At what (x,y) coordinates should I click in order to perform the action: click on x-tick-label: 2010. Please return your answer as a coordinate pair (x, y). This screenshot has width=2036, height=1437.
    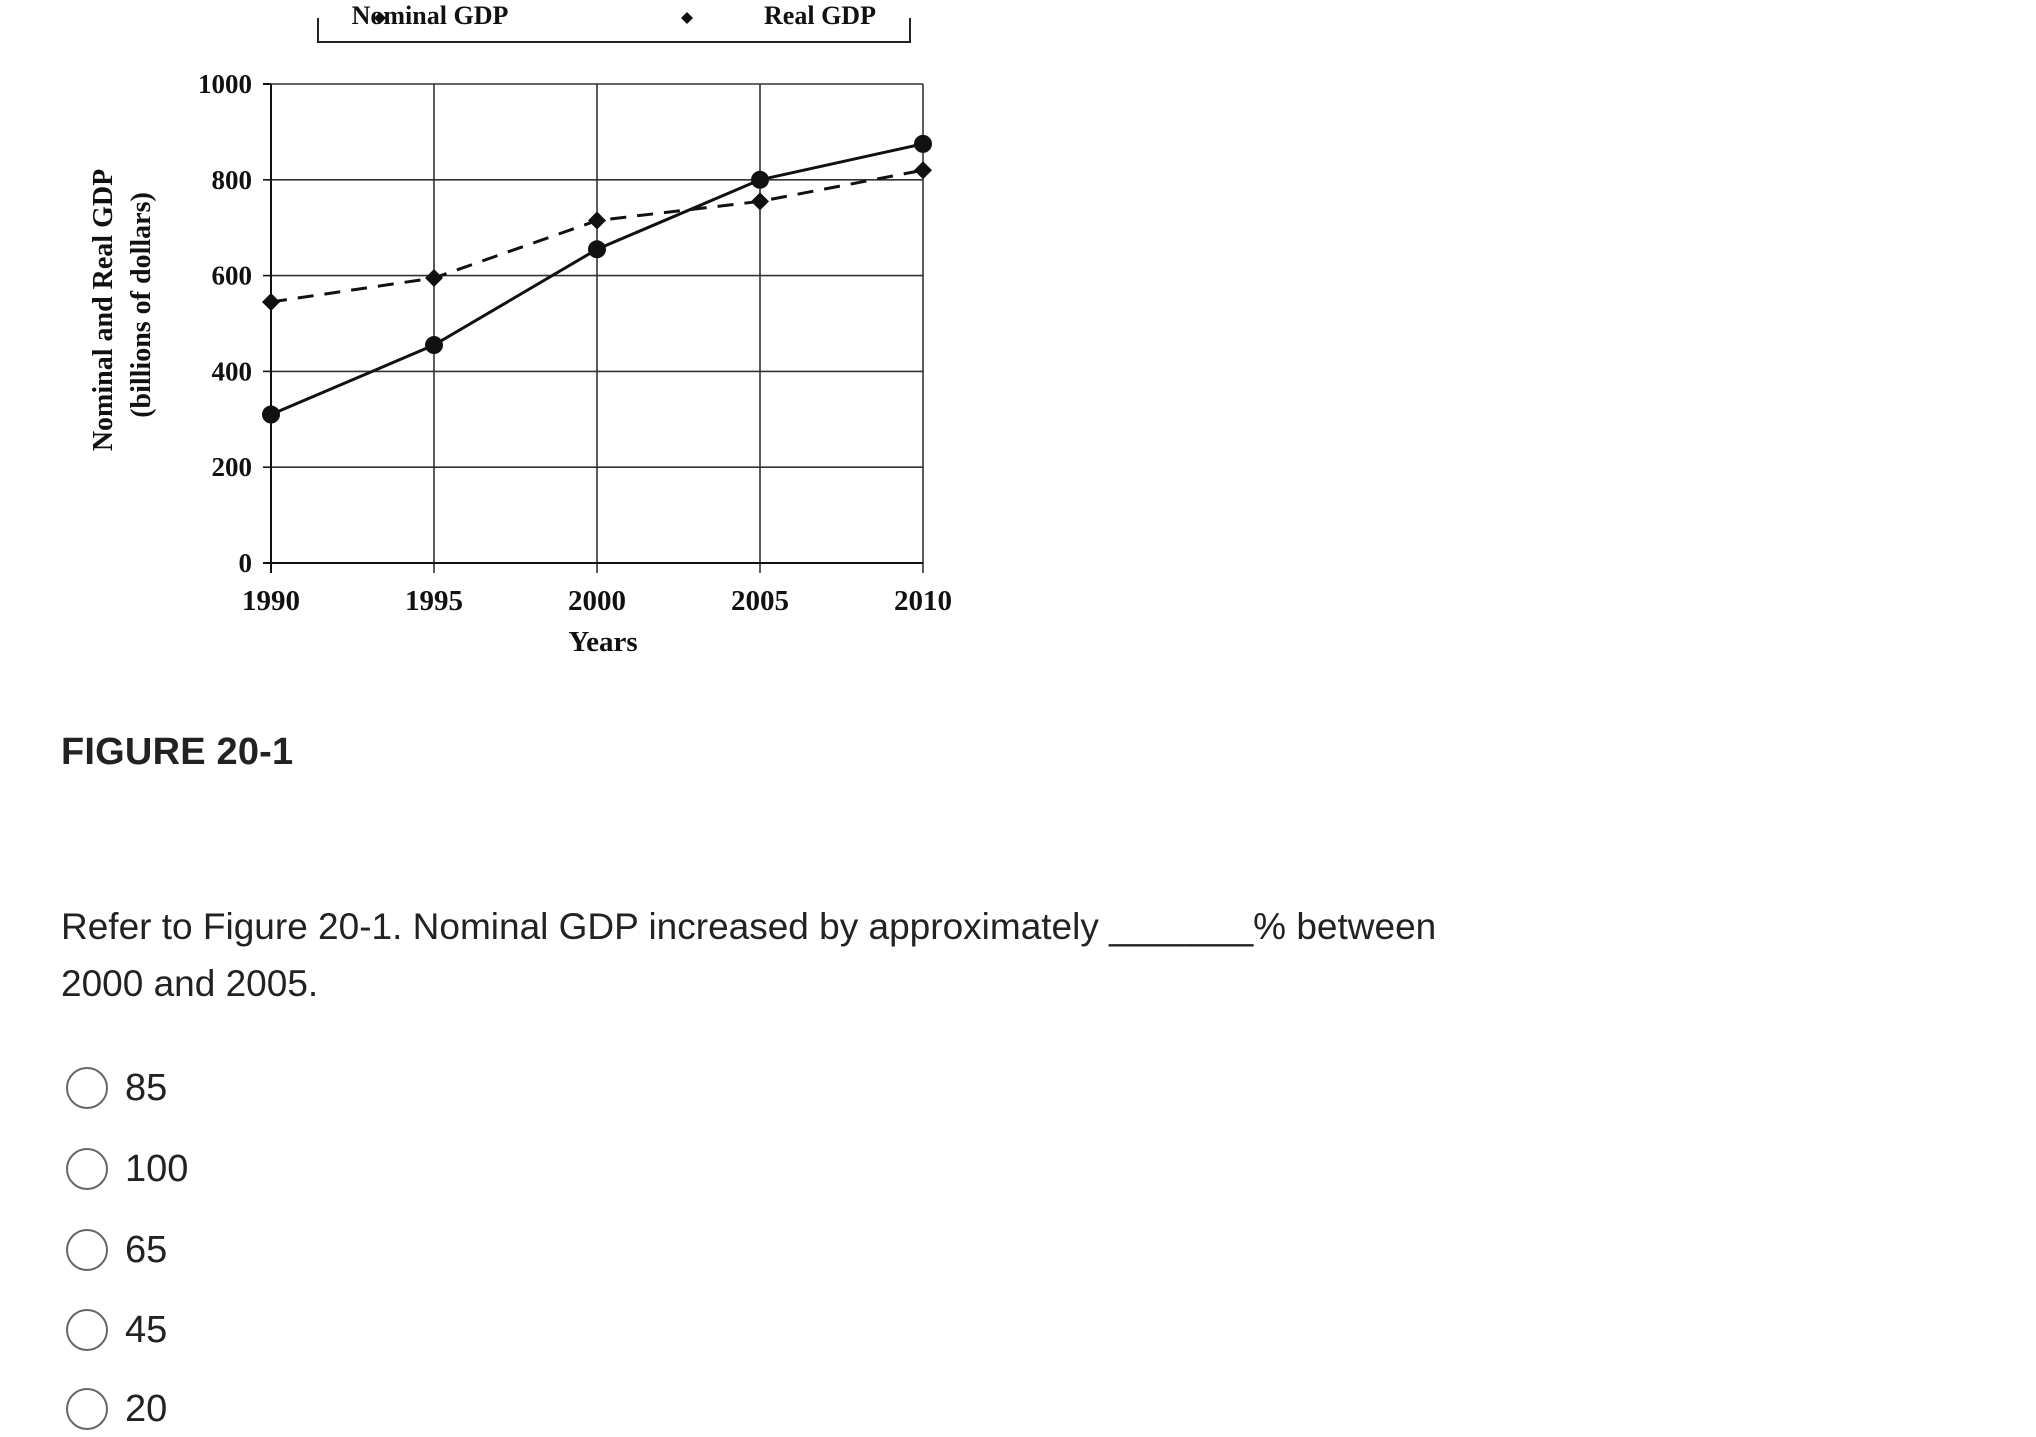
    Looking at the image, I should click on (923, 601).